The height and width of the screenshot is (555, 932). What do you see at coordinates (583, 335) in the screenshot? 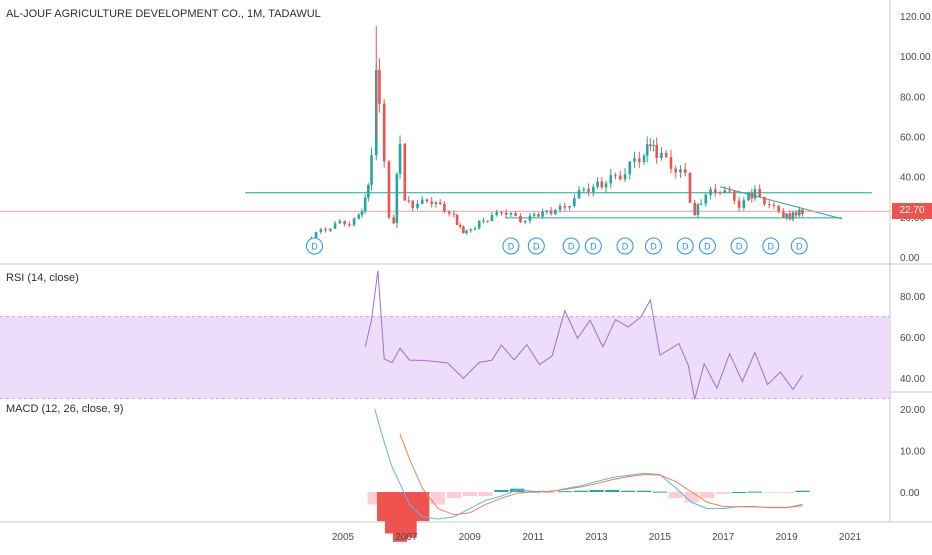
I see `rsi-line` at bounding box center [583, 335].